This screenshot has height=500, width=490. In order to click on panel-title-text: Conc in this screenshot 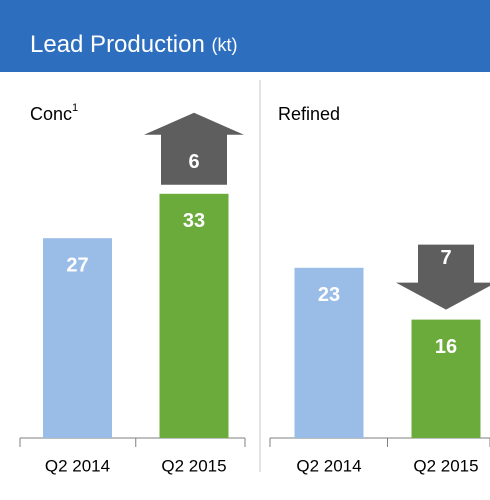, I will do `click(51, 114)`.